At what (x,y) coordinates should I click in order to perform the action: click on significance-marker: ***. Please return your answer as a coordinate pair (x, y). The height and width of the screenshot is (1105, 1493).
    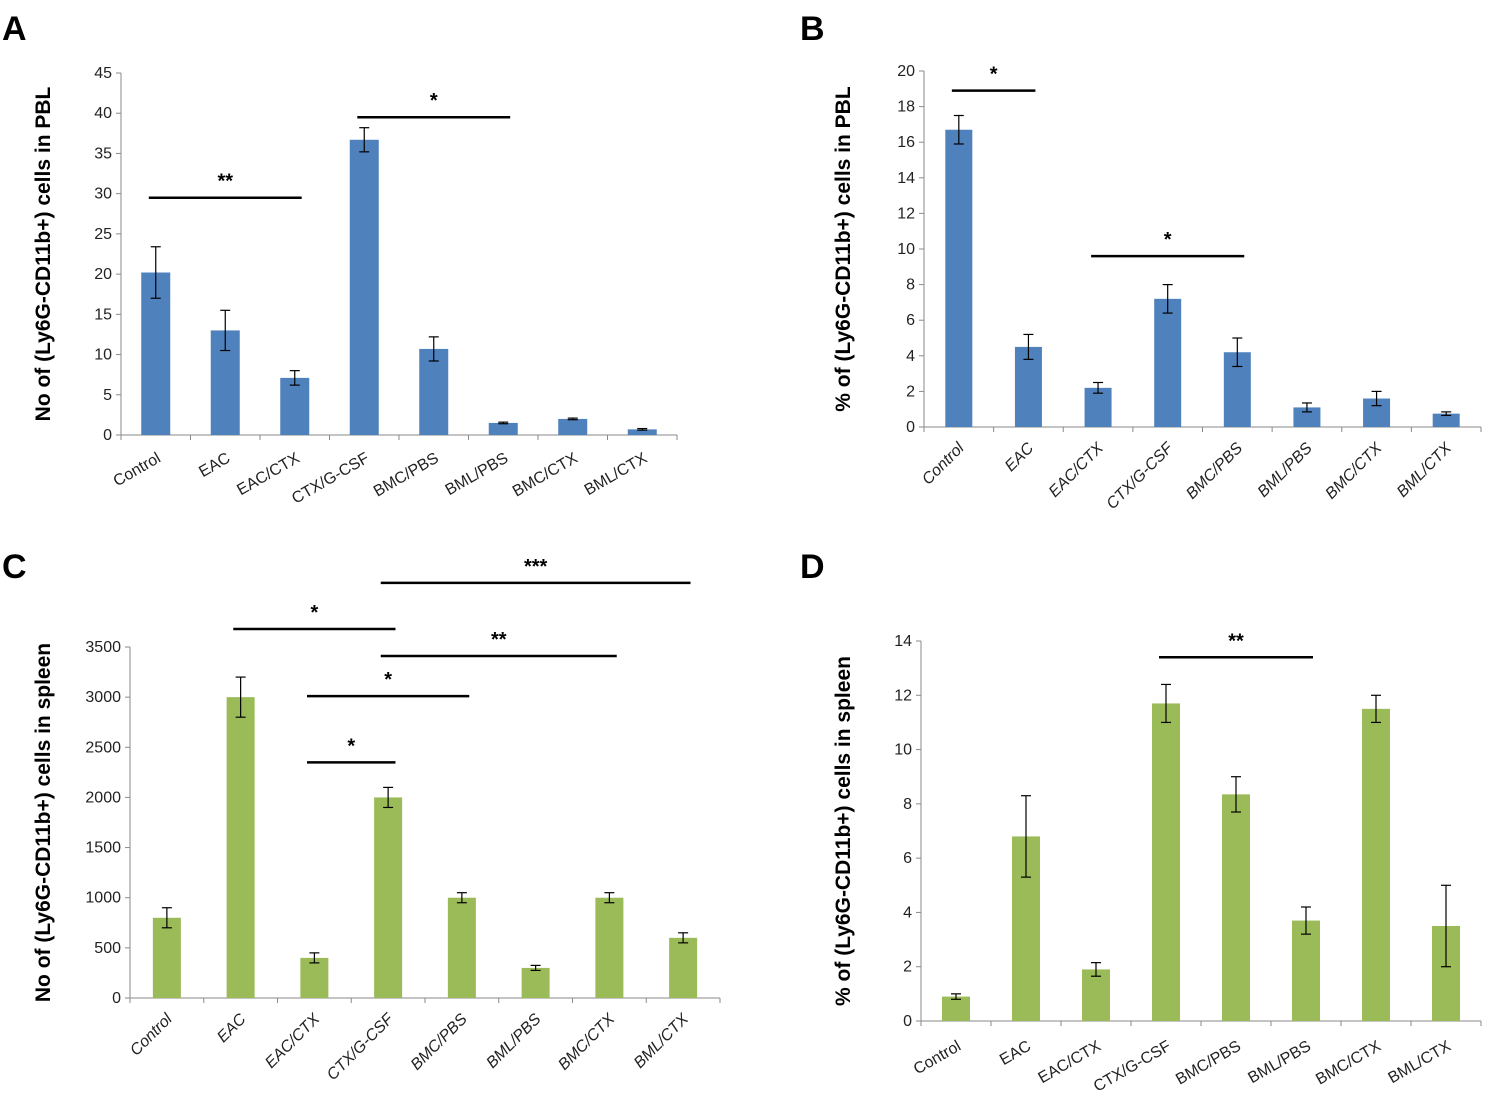
    Looking at the image, I should click on (536, 567).